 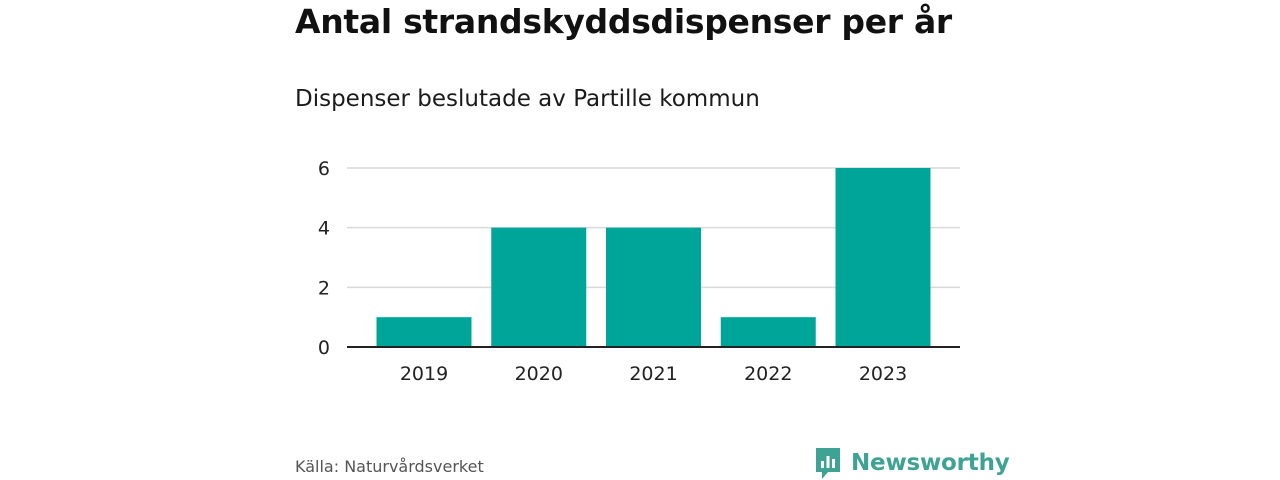 I want to click on chart-title: Antal strandskyddsdispenser per år, so click(x=623, y=21).